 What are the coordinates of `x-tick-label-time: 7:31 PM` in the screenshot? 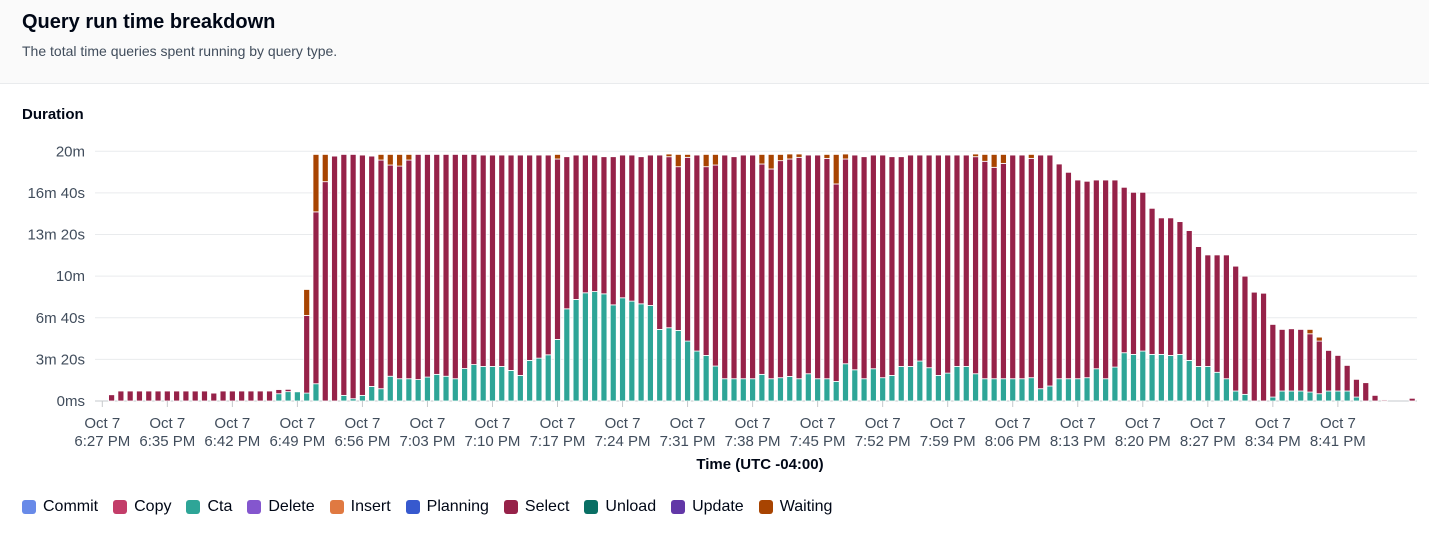 It's located at (688, 441).